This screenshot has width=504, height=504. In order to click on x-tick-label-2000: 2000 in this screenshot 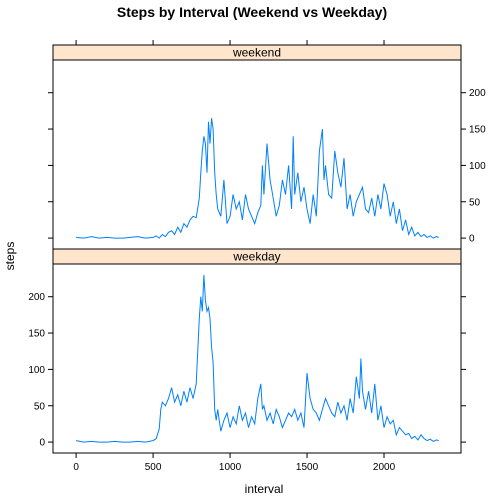, I will do `click(384, 467)`.